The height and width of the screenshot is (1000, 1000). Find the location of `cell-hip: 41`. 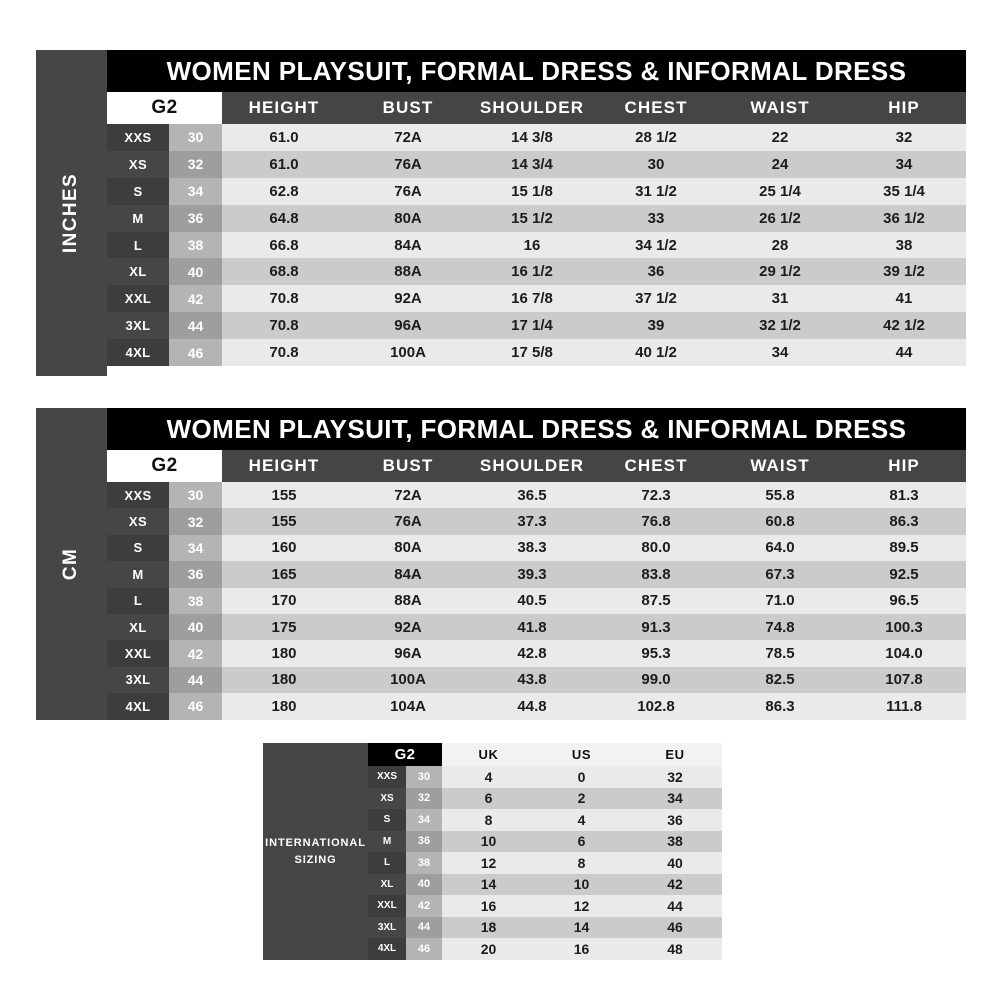

cell-hip: 41 is located at coordinates (904, 299).